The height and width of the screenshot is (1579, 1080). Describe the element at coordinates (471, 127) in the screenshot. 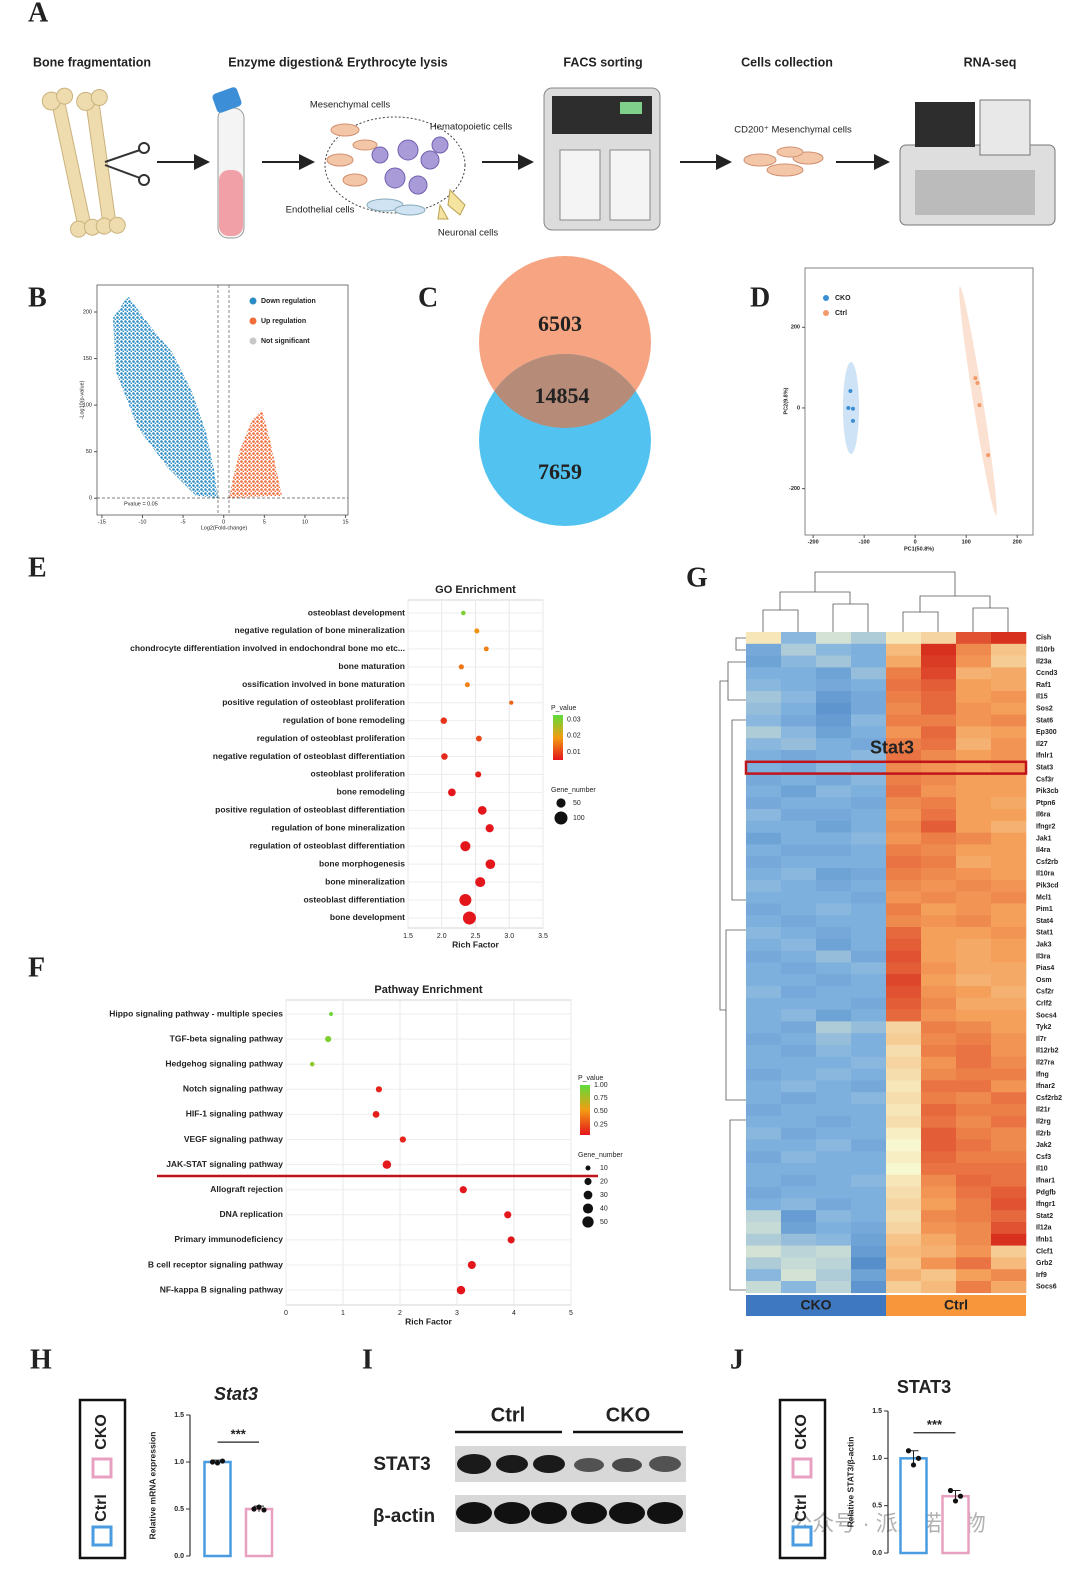

I see `cell-label: Hematopoietic cells` at that location.